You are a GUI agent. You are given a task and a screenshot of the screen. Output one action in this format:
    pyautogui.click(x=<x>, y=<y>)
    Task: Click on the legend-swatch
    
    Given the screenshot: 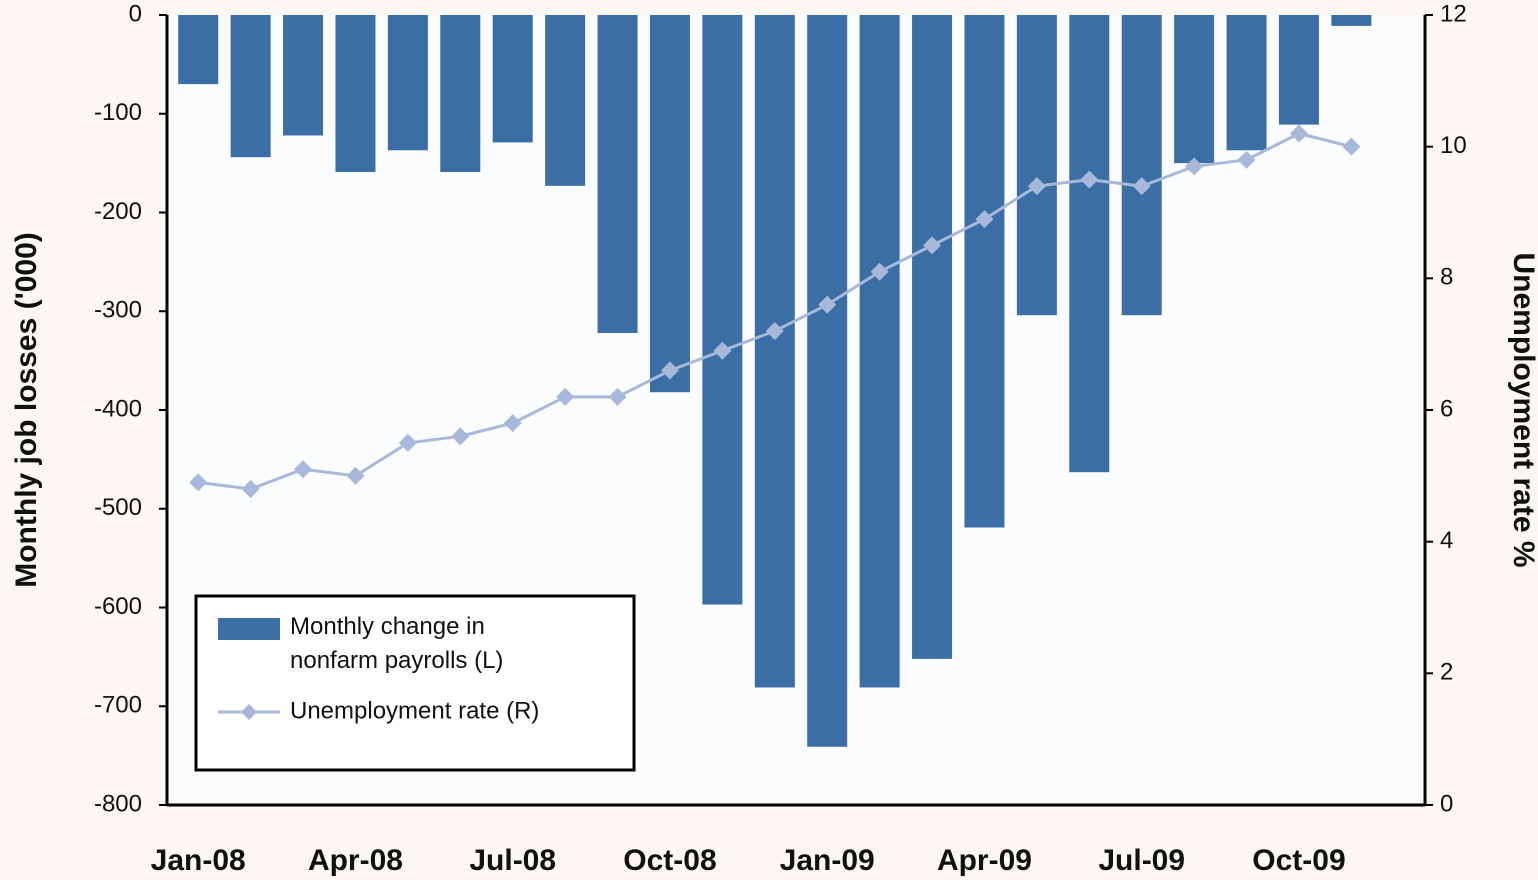 What is the action you would take?
    pyautogui.click(x=249, y=629)
    